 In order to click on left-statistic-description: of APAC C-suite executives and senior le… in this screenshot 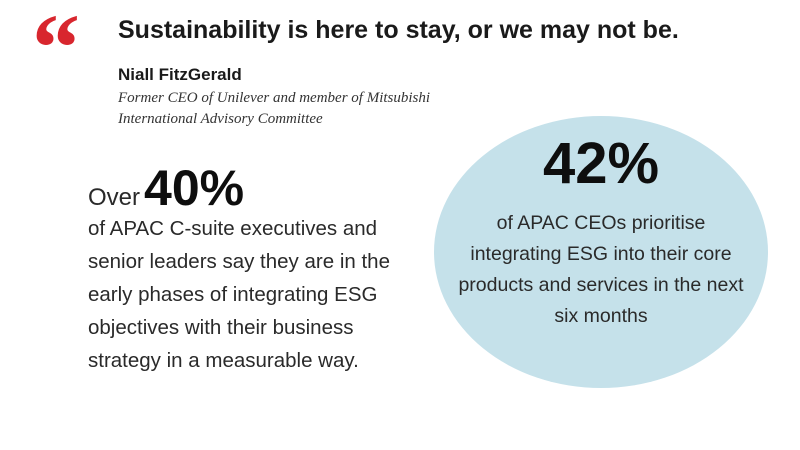, I will do `click(239, 294)`.